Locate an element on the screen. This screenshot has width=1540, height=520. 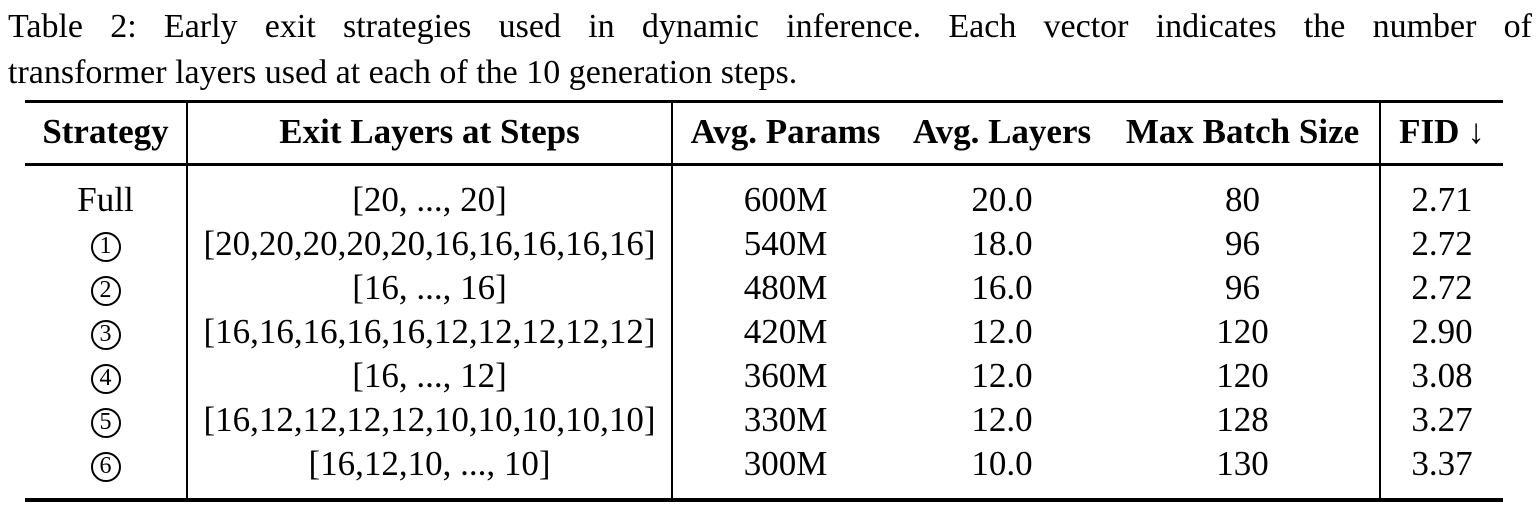
column-header-avg_layers: Avg. Layers is located at coordinates (1002, 133).